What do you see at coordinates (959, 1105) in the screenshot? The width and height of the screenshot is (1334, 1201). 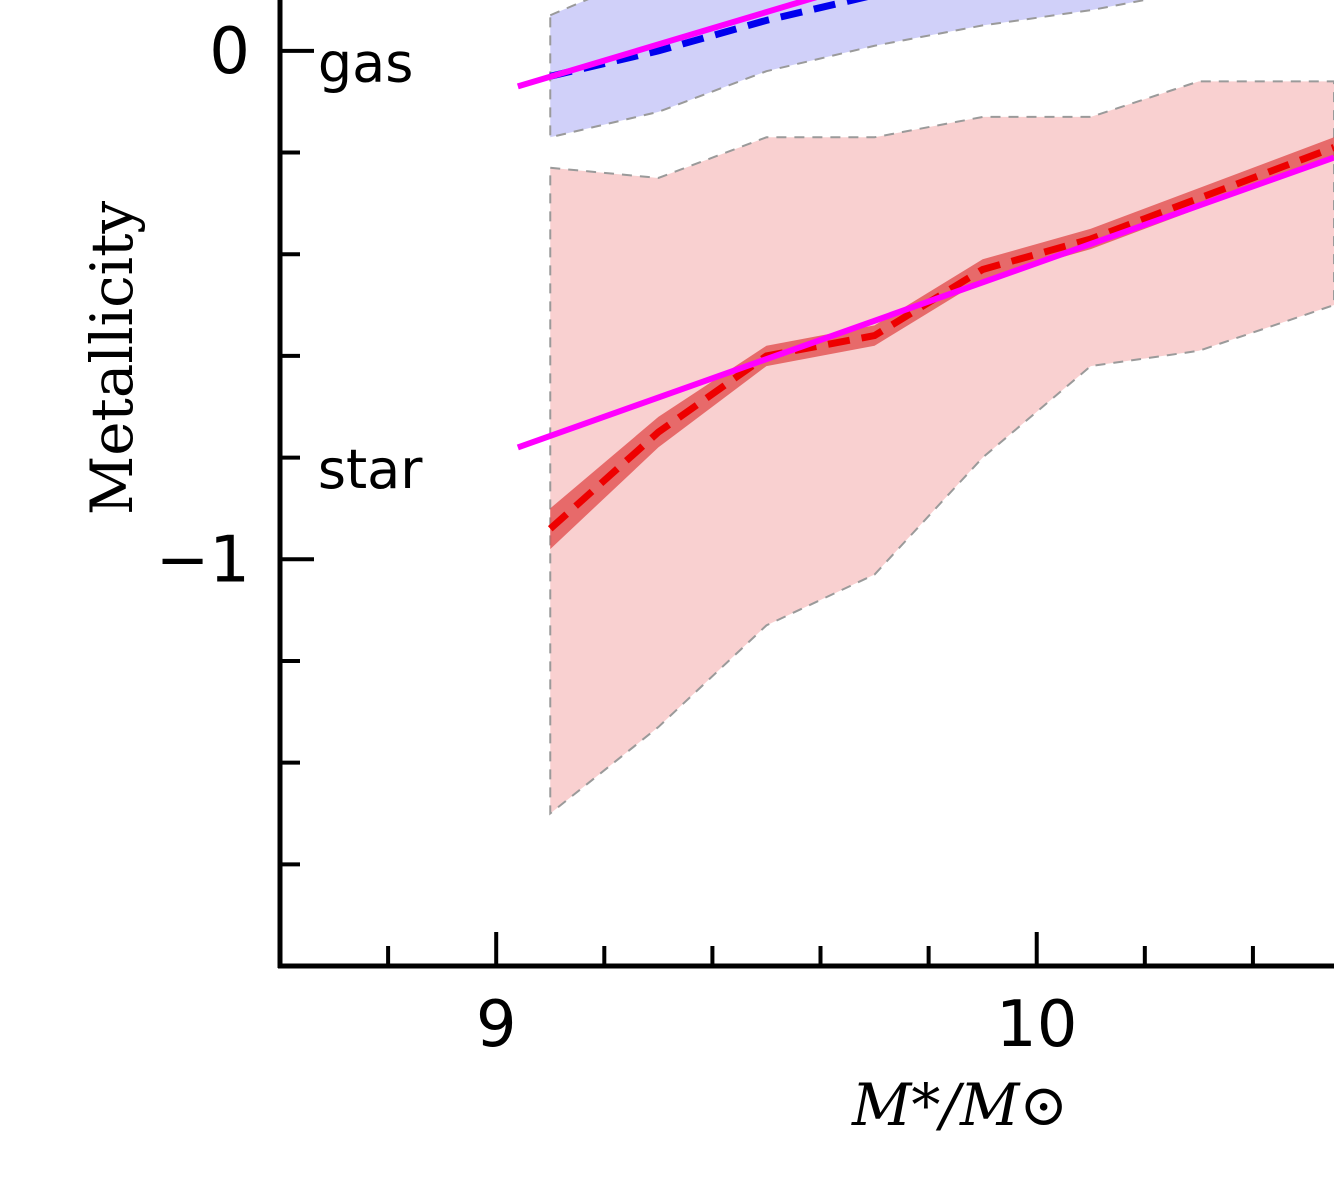 I see `x-axis-title: M*/M⊙` at bounding box center [959, 1105].